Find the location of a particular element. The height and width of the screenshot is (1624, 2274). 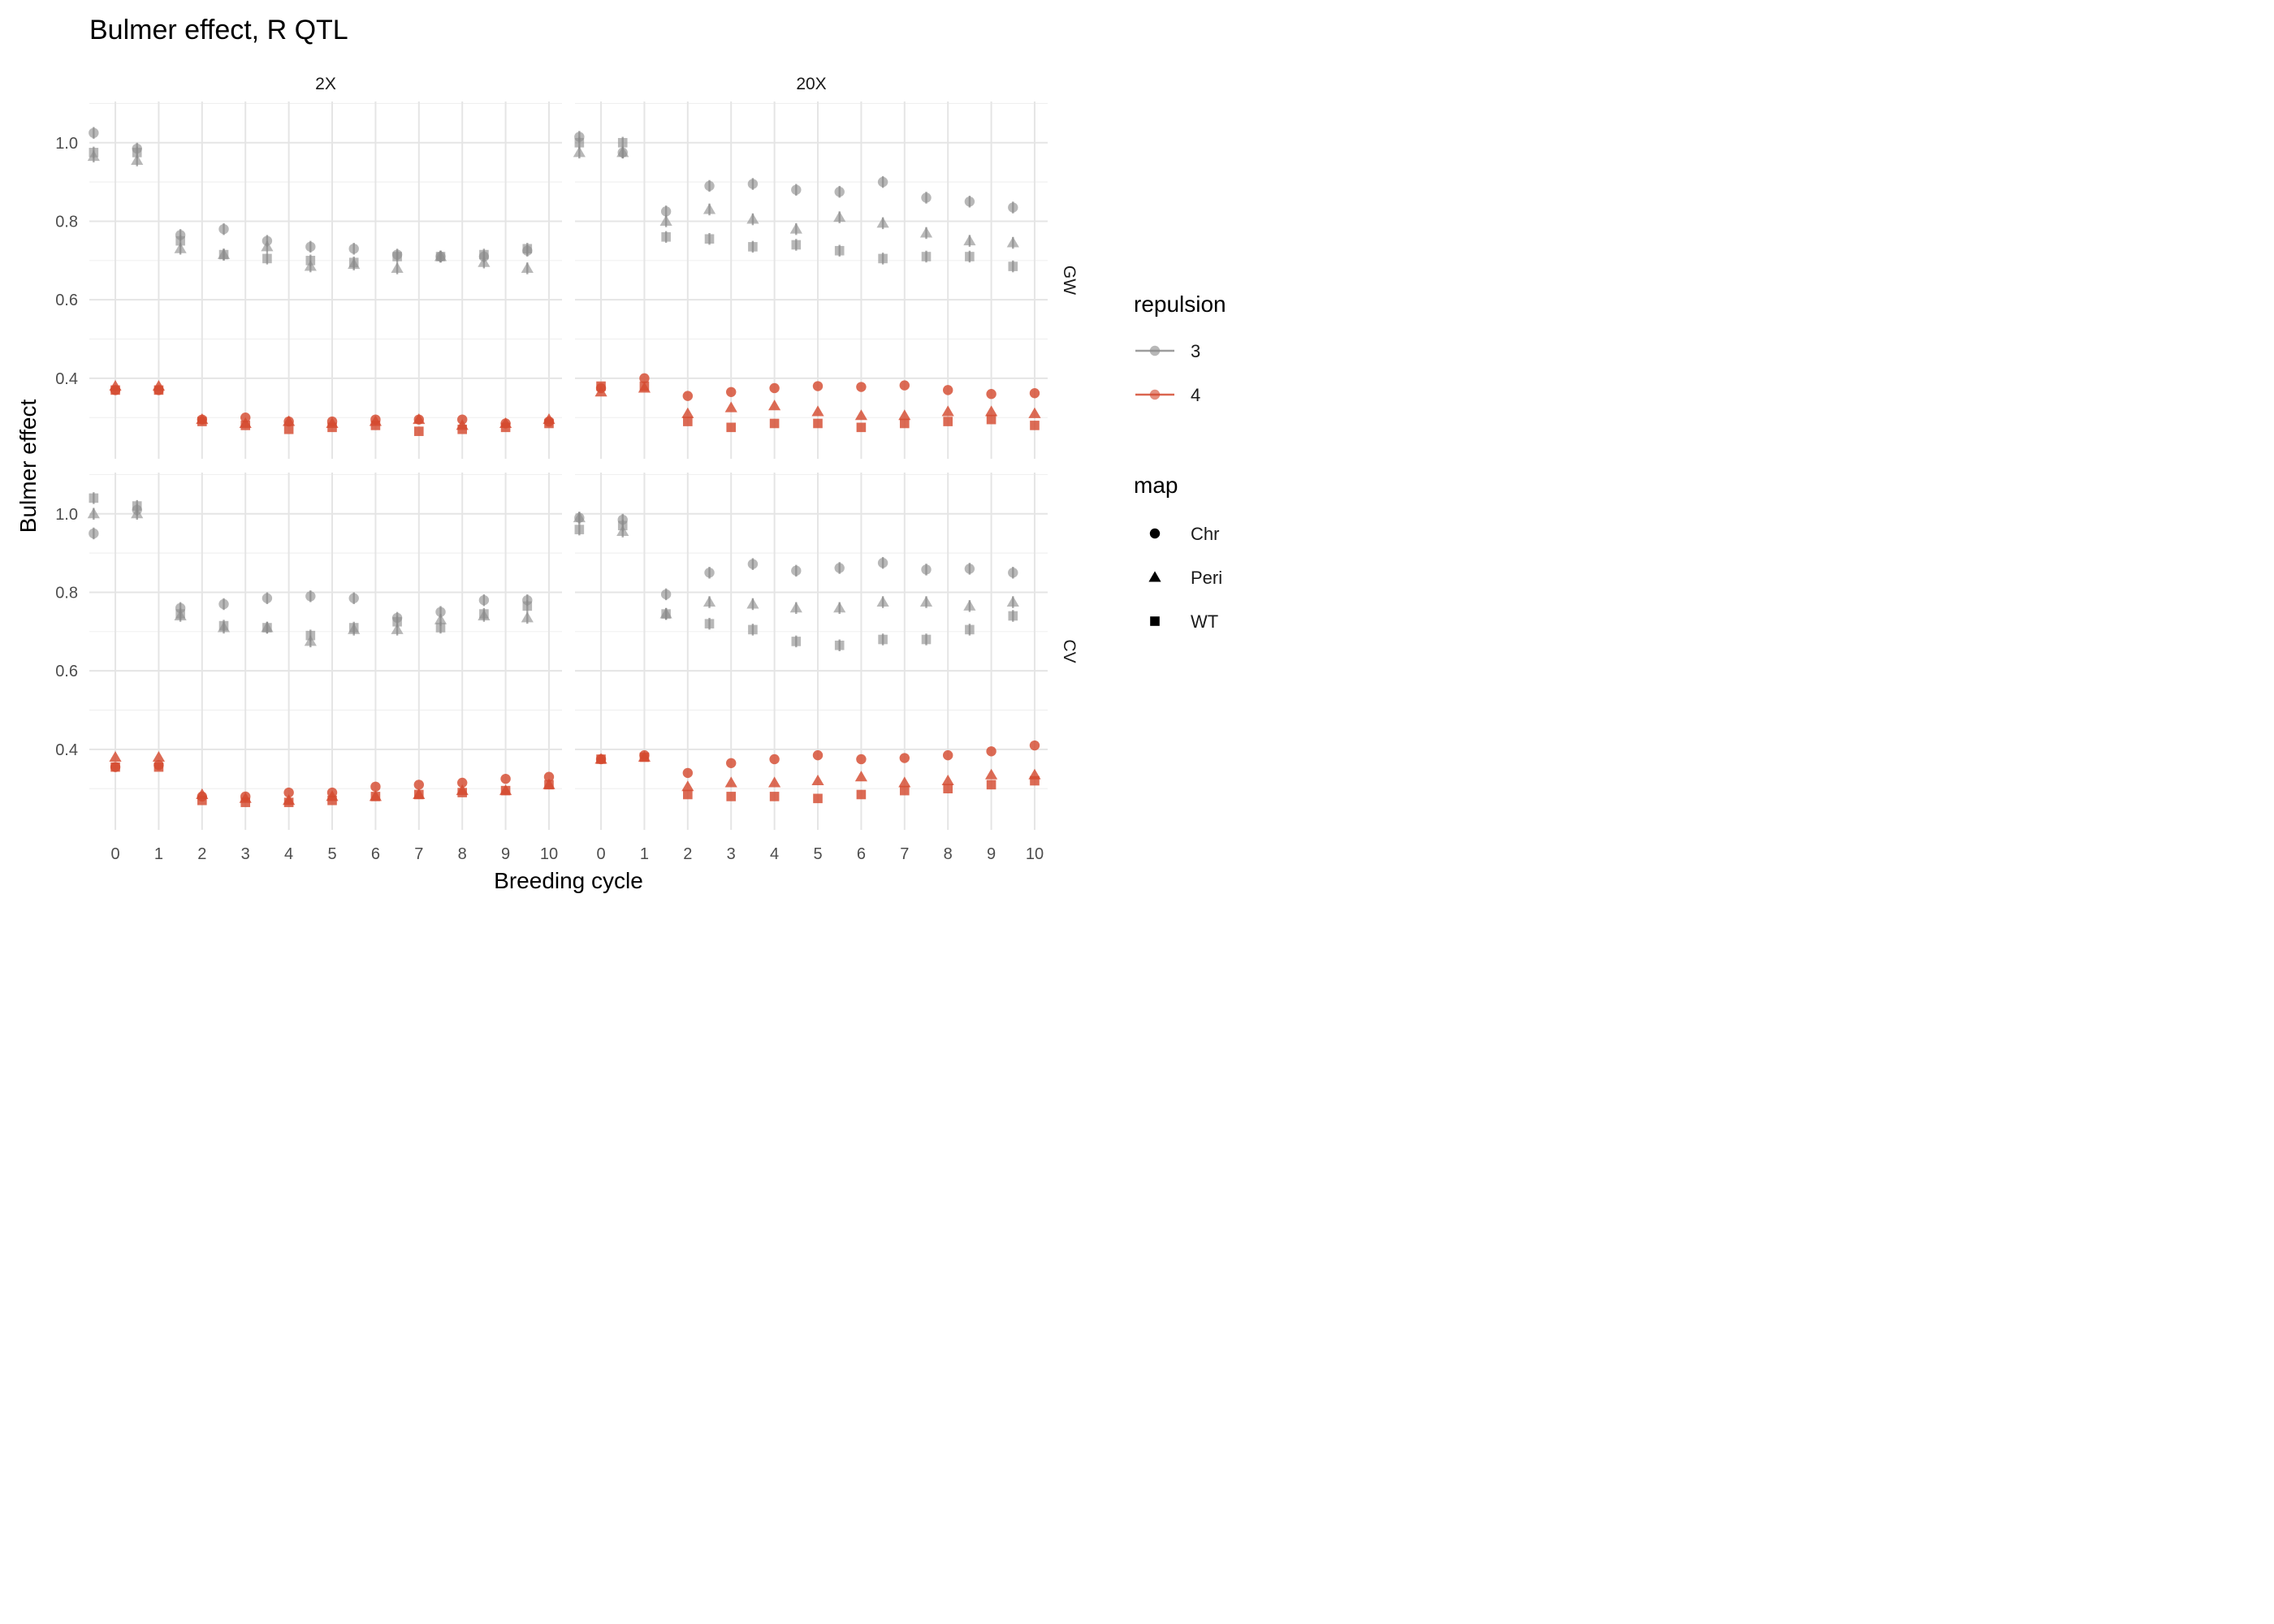

x-tick-label: 1 is located at coordinates (644, 854).